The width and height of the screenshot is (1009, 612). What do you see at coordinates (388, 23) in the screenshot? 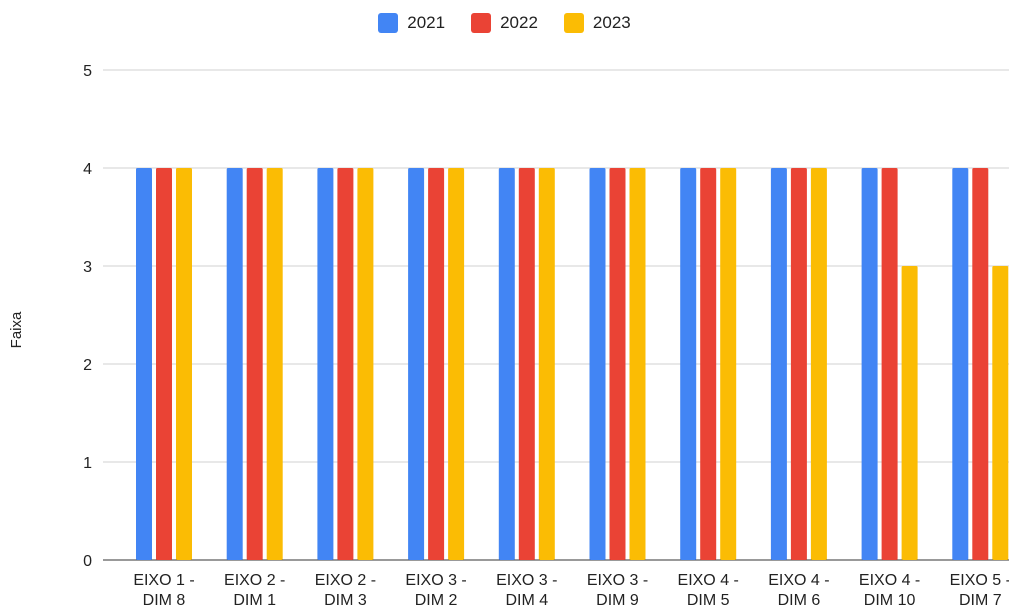
I see `legend-swatch-2021` at bounding box center [388, 23].